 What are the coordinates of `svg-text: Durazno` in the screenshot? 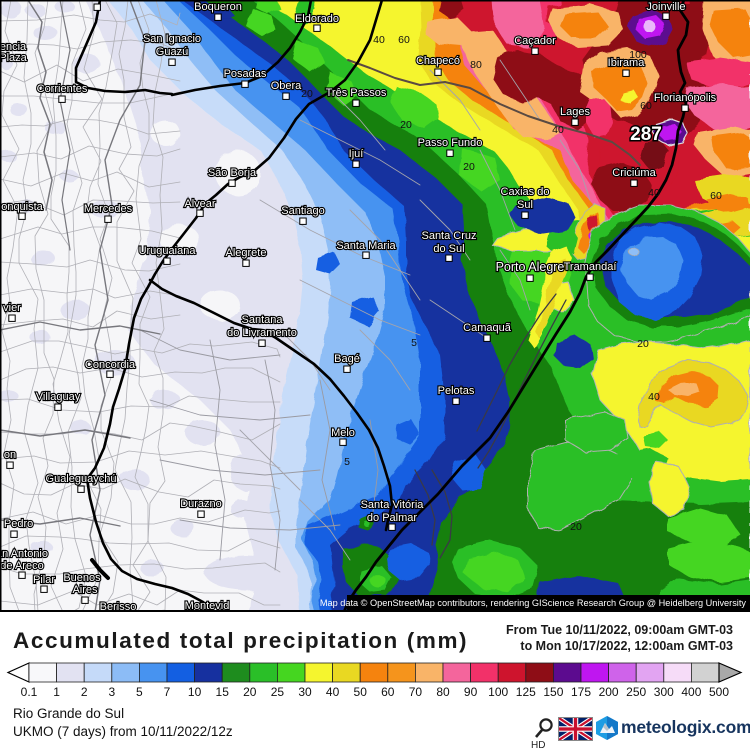 It's located at (201, 504).